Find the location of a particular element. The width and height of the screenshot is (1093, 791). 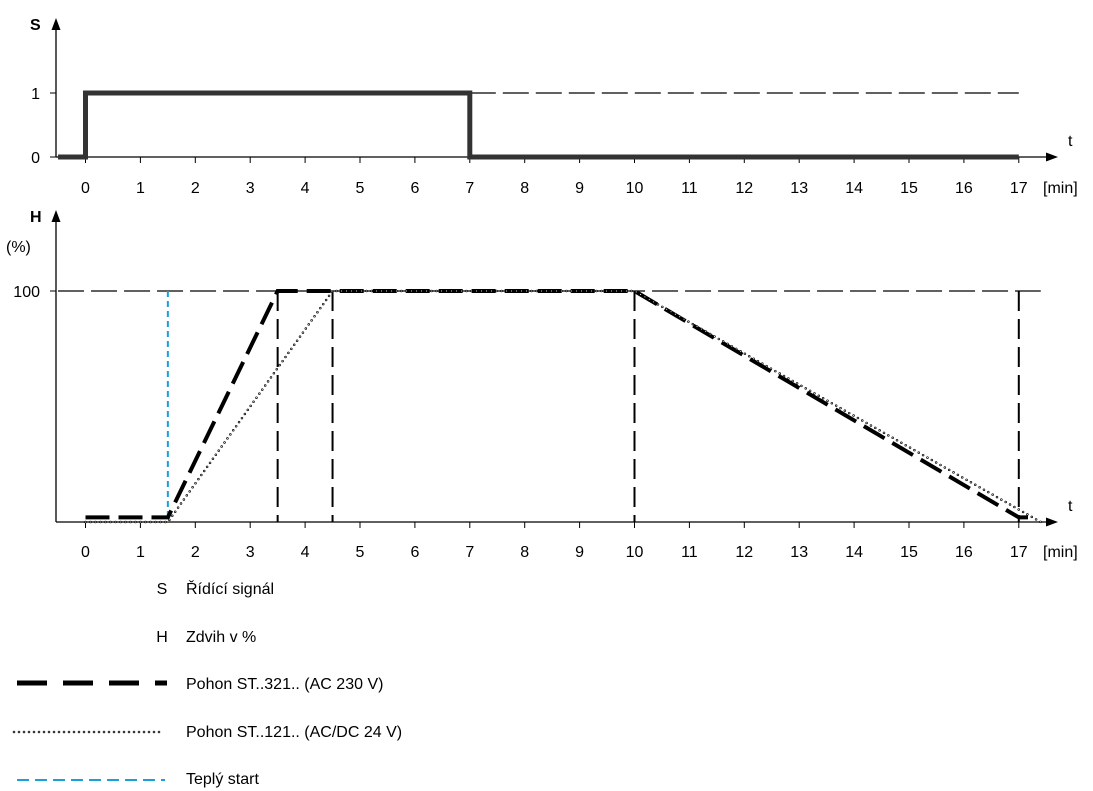

legend-label: Teplý start is located at coordinates (222, 779).